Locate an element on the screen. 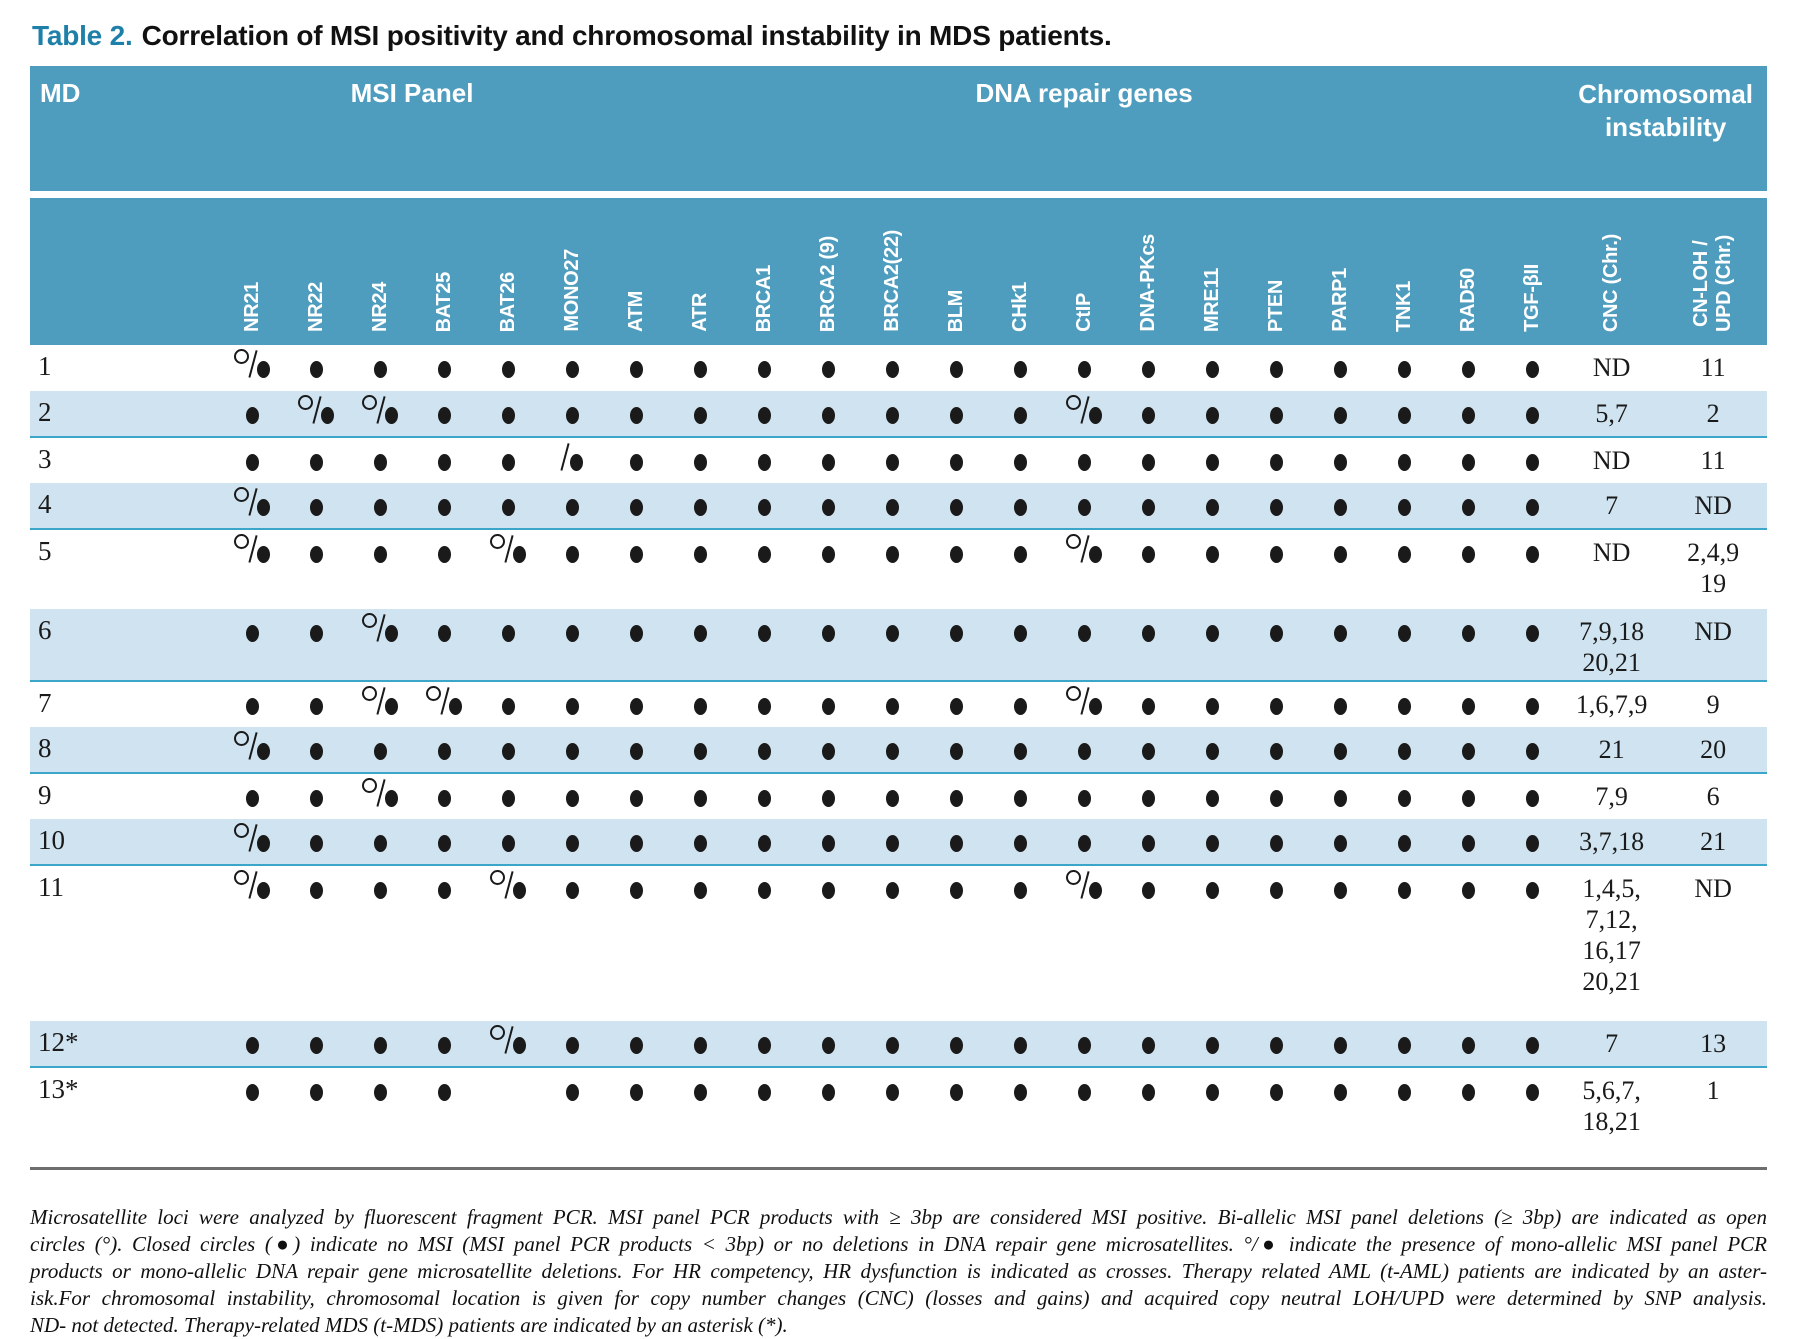  header-gap-row is located at coordinates (899, 194).